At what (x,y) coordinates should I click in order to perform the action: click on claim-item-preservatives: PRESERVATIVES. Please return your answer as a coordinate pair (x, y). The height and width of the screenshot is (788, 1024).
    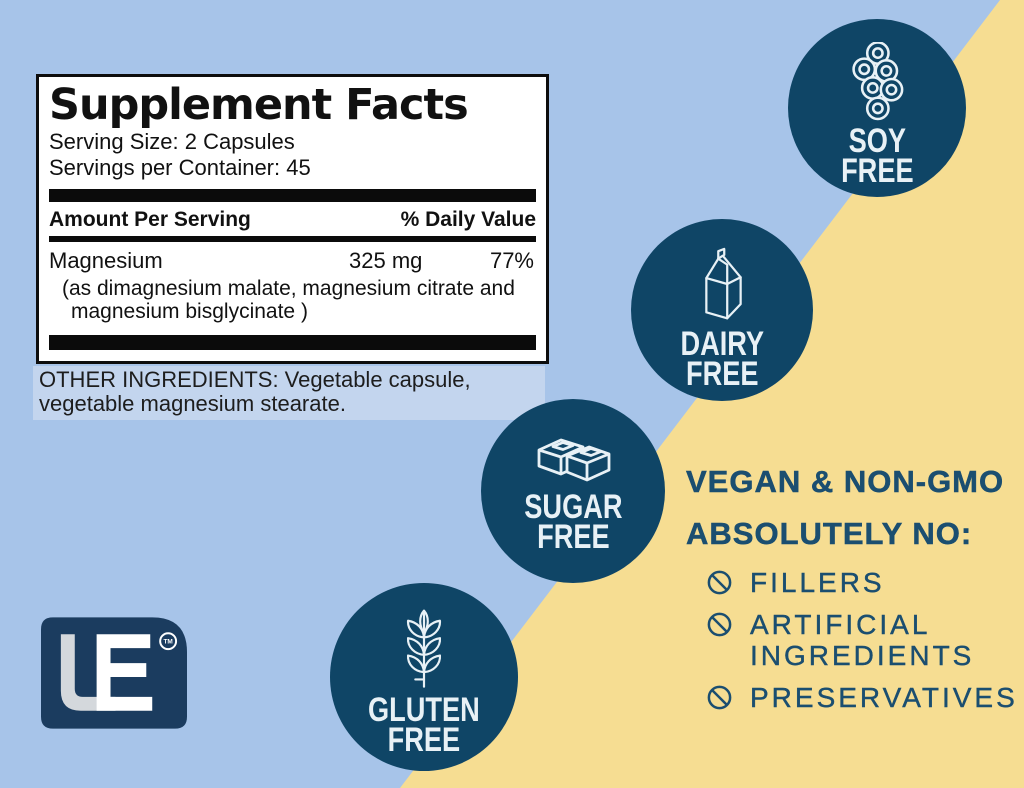
    Looking at the image, I should click on (861, 697).